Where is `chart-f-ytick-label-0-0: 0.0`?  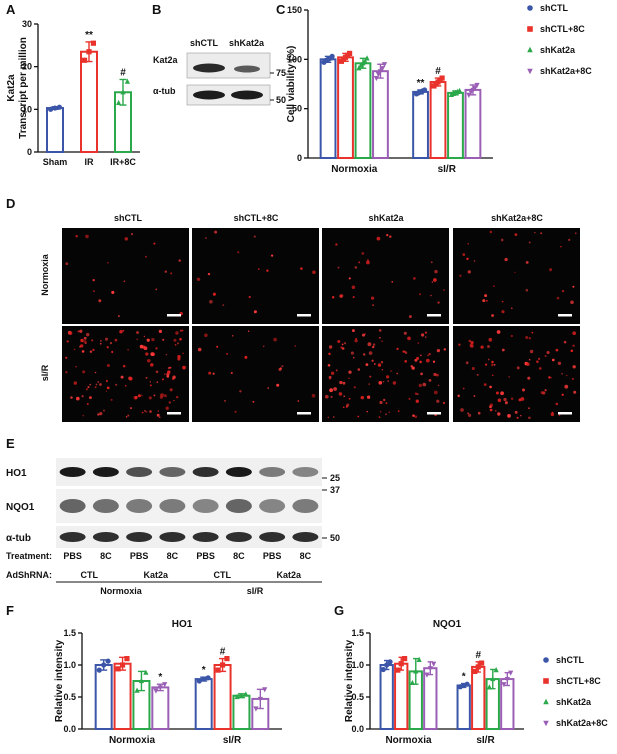
chart-f-ytick-label-0-0: 0.0 is located at coordinates (69, 729).